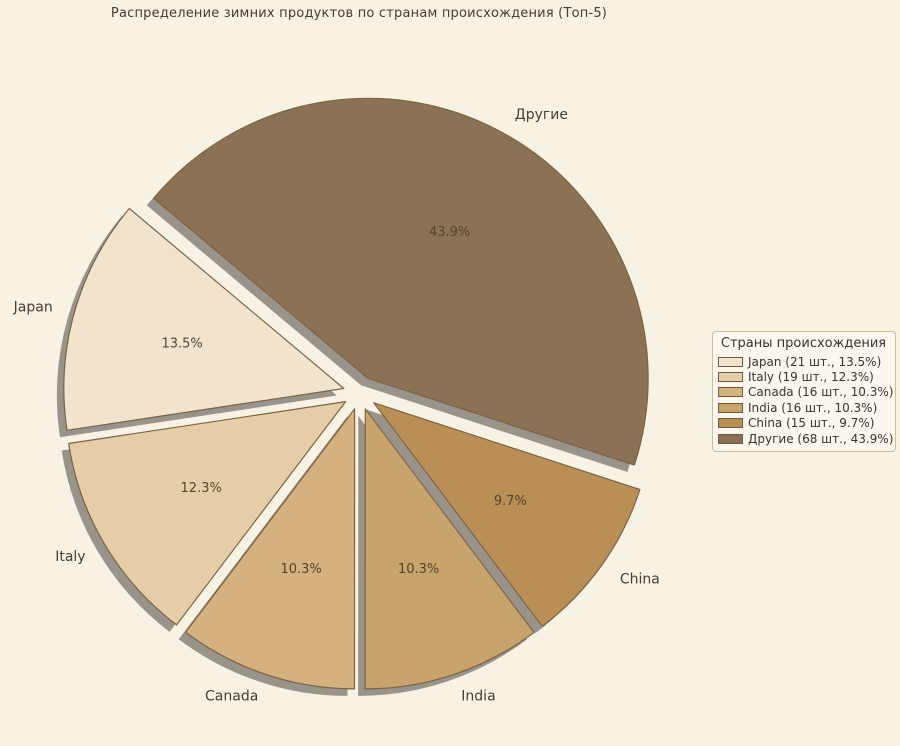 Image resolution: width=900 pixels, height=746 pixels. Describe the element at coordinates (811, 377) in the screenshot. I see `legend-label-italy: Italy (19 шт., 12.3%)` at that location.